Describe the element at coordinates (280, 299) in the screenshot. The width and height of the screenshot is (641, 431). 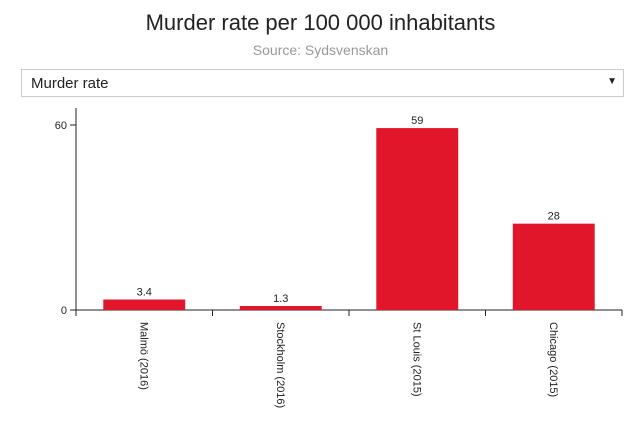
I see `bar-value-label: 1.3` at that location.